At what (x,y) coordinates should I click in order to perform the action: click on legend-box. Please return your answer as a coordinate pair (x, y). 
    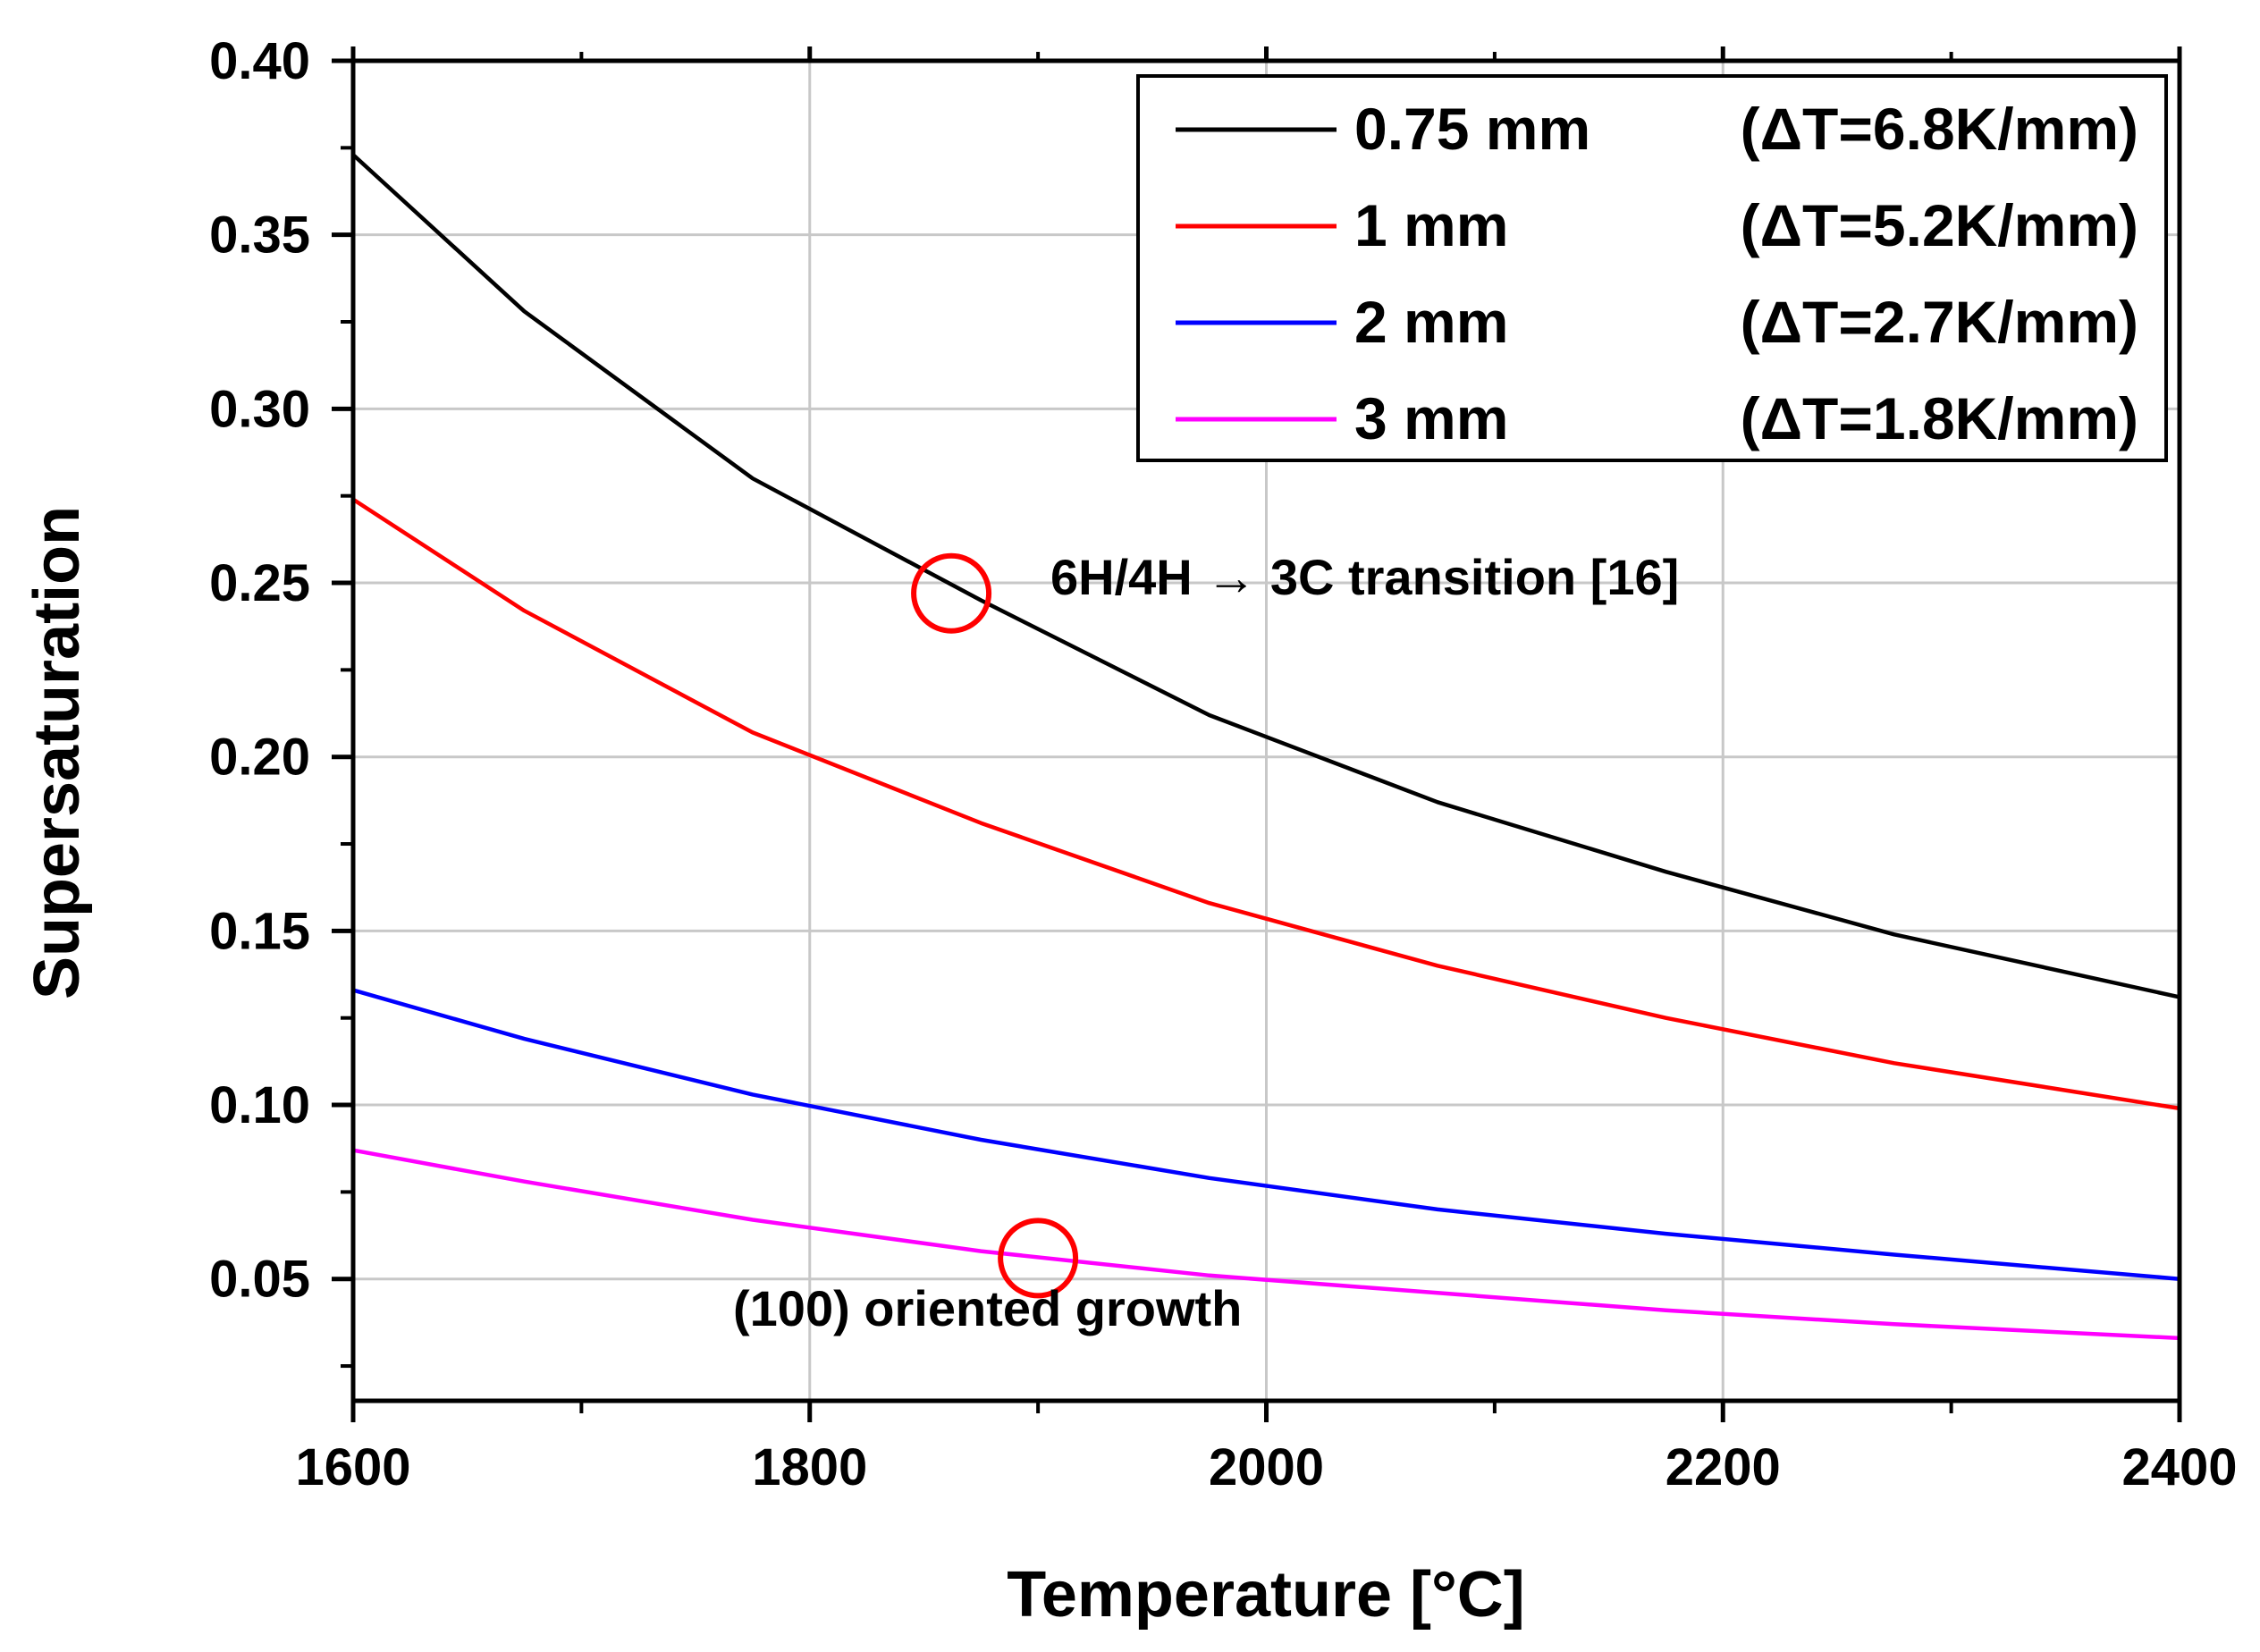
    Looking at the image, I should click on (1652, 268).